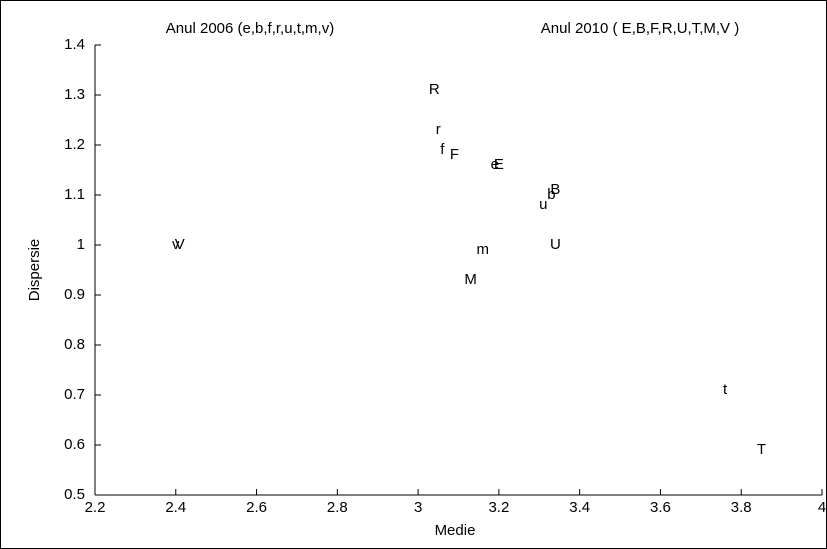  Describe the element at coordinates (822, 507) in the screenshot. I see `x-tick-label: 4` at that location.